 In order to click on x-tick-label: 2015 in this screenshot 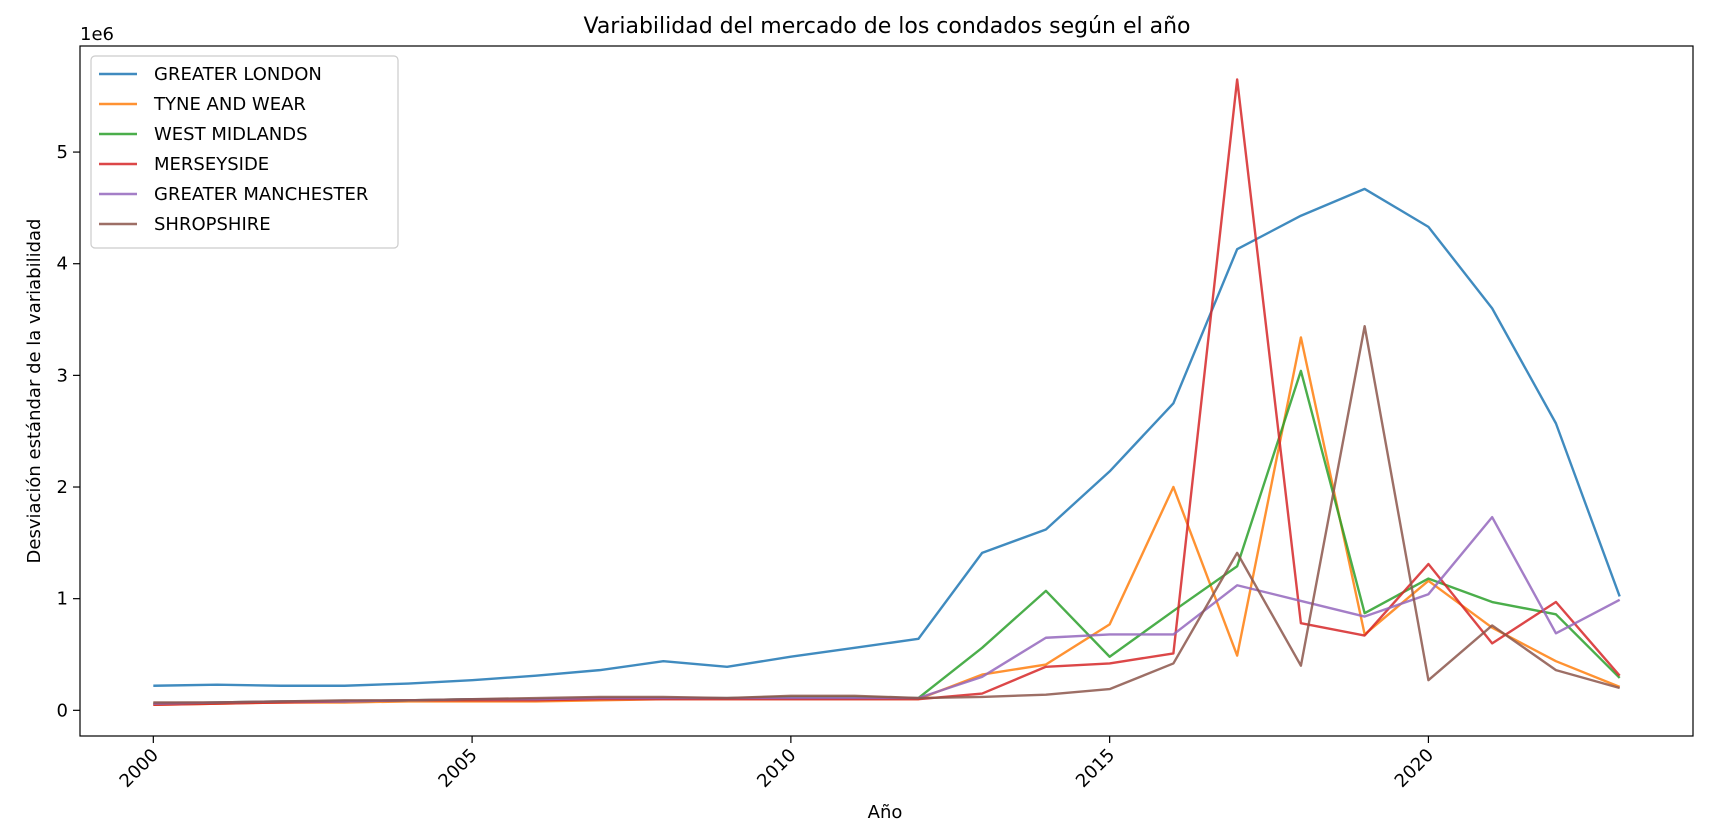, I will do `click(1095, 768)`.